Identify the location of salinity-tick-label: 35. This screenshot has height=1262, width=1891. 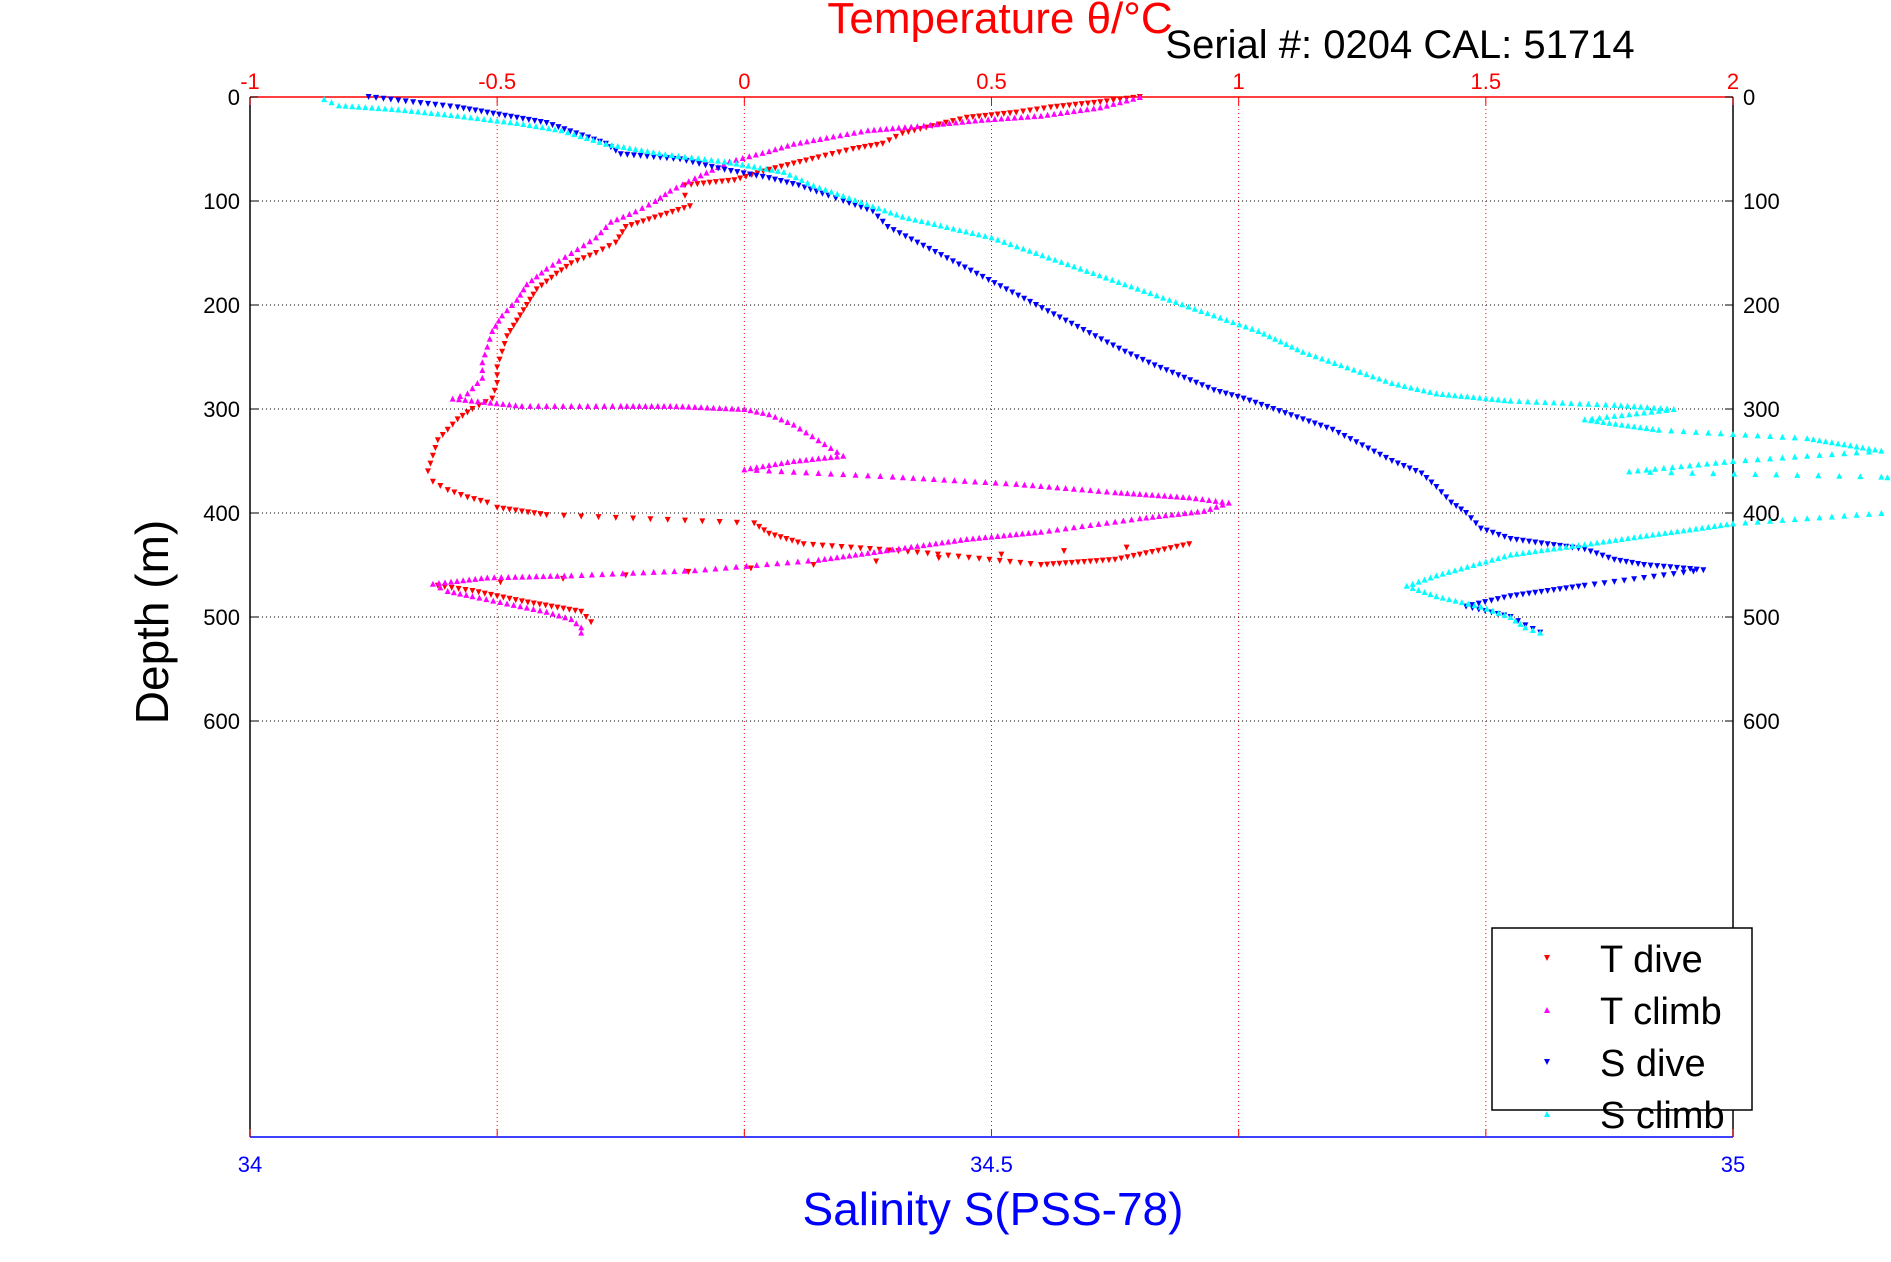
(1733, 1164).